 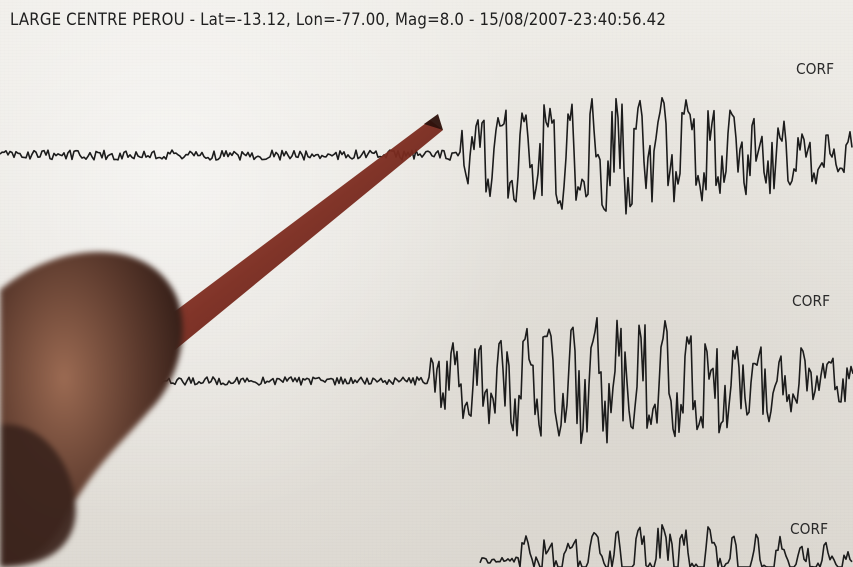 I want to click on trace-label-1: CORF, so click(x=815, y=69).